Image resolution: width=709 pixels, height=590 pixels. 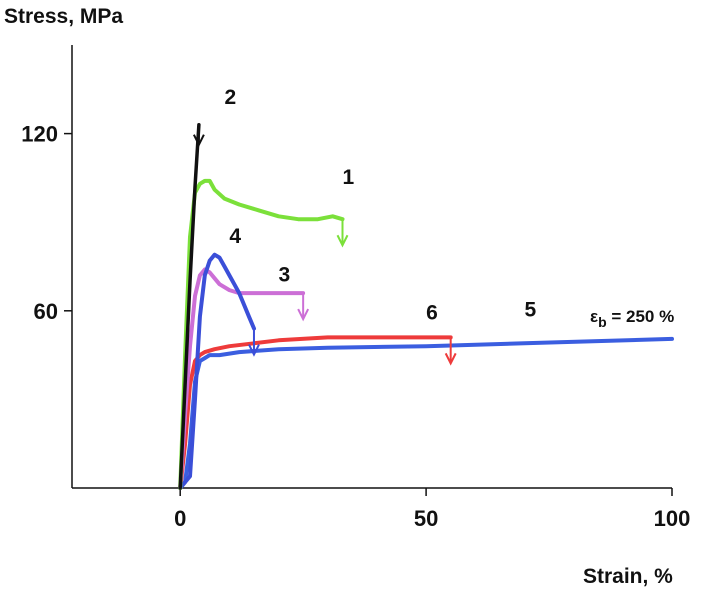 I want to click on x-tick-label: 0, so click(x=180, y=518).